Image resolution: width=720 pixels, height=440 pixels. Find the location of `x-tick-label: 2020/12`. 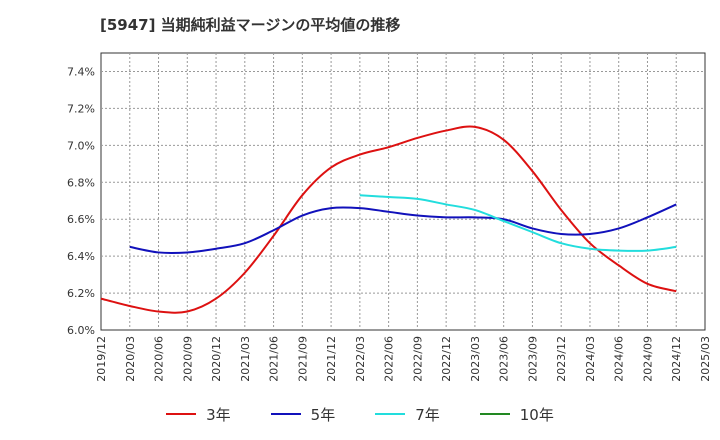

x-tick-label: 2020/12 is located at coordinates (216, 359).